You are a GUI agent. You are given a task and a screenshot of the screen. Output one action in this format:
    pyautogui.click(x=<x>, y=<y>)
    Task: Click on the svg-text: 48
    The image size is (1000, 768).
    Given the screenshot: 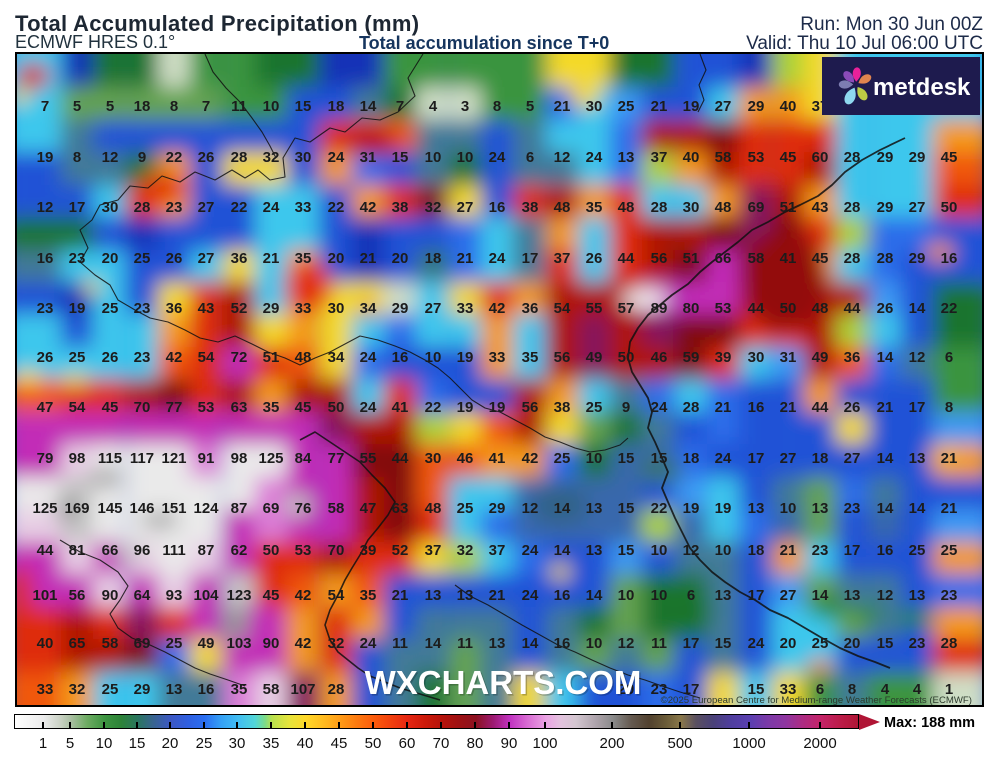 What is the action you would take?
    pyautogui.click(x=433, y=508)
    